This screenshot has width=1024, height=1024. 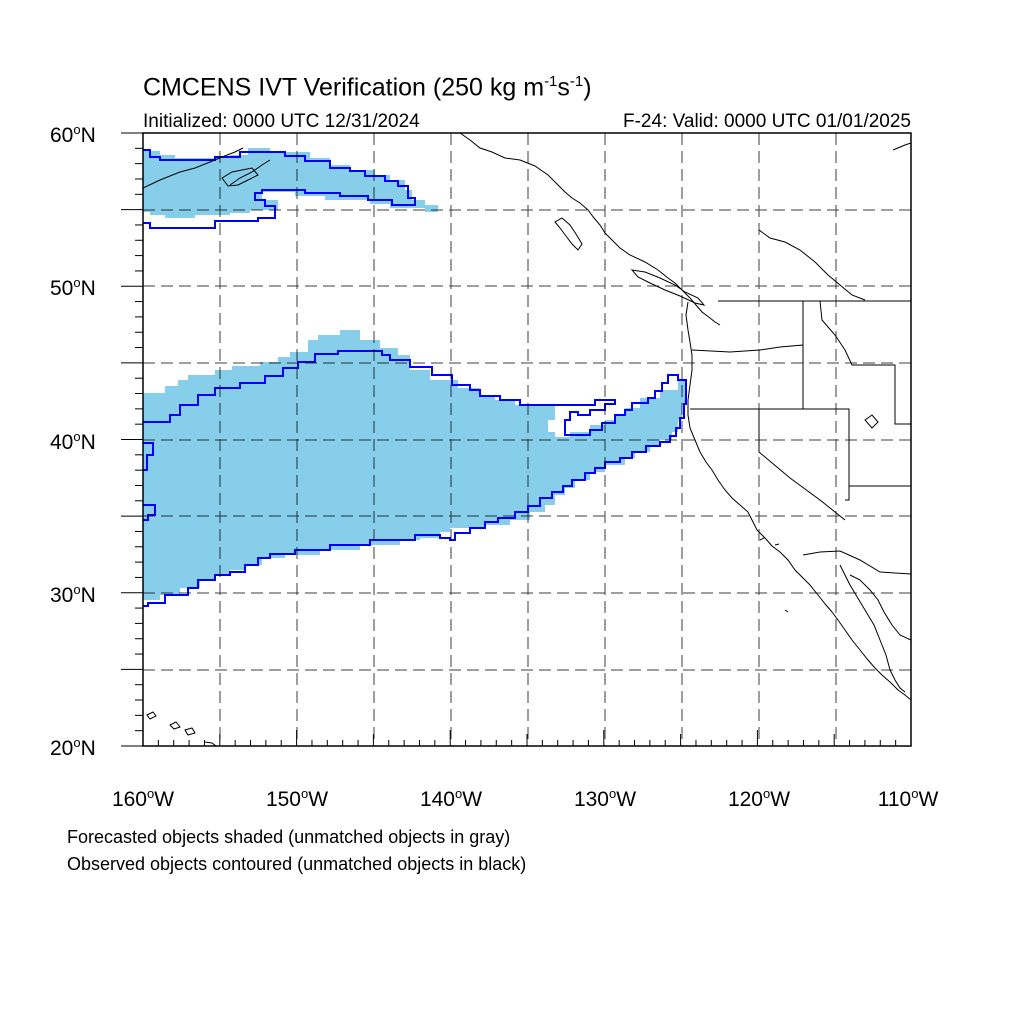 I want to click on boundary-ut, so click(x=879, y=448).